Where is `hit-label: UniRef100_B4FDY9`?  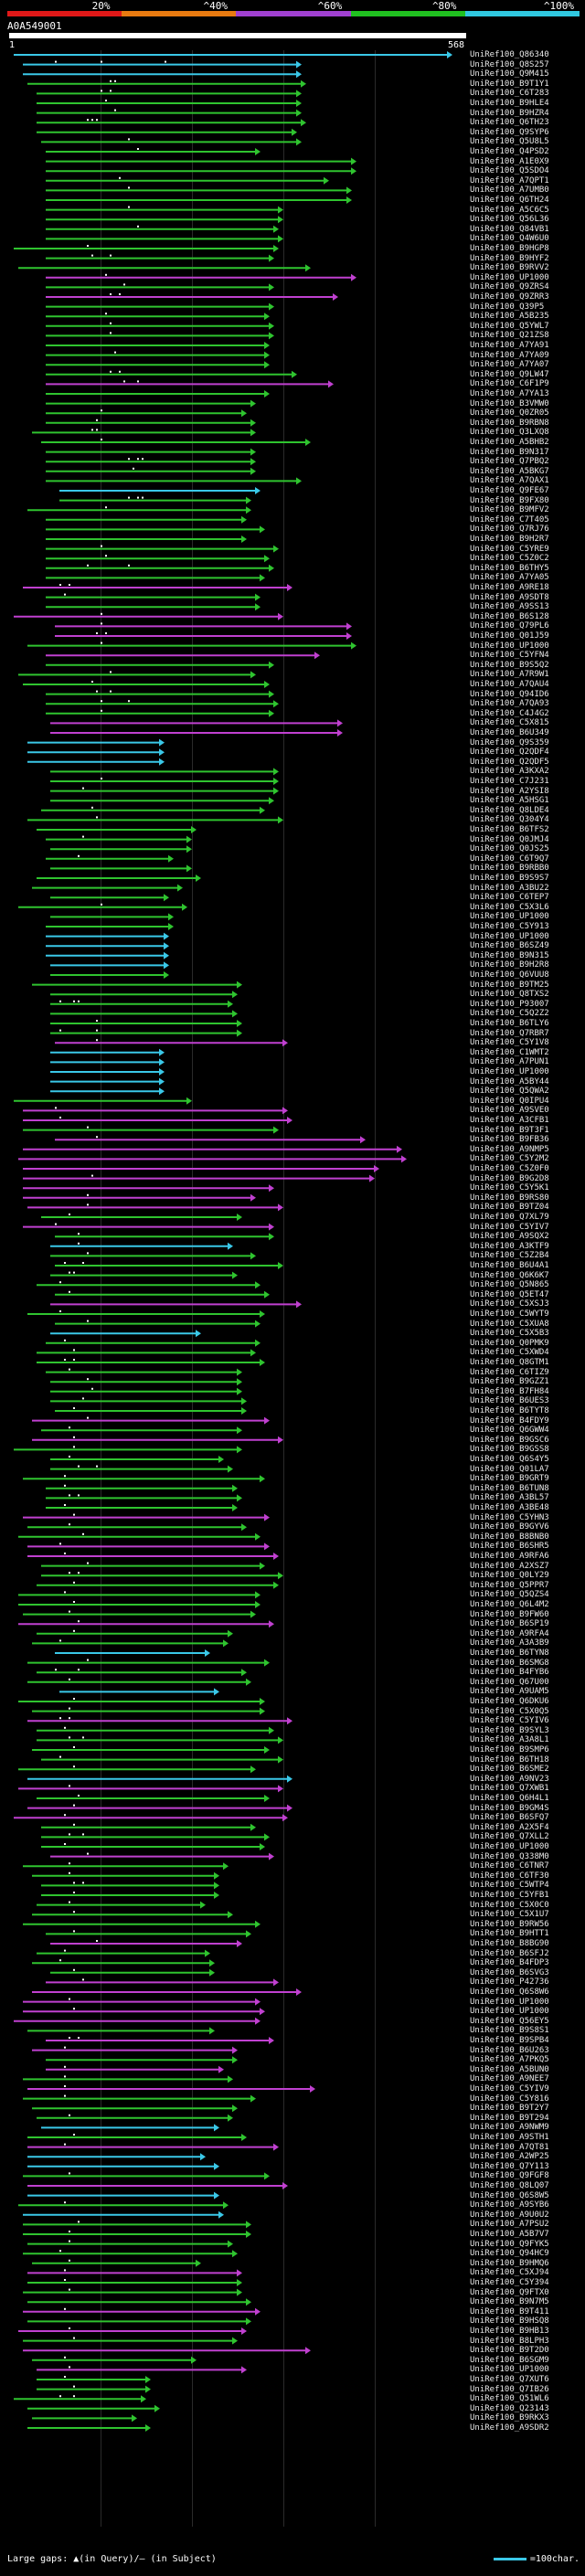 hit-label: UniRef100_B4FDY9 is located at coordinates (510, 1420).